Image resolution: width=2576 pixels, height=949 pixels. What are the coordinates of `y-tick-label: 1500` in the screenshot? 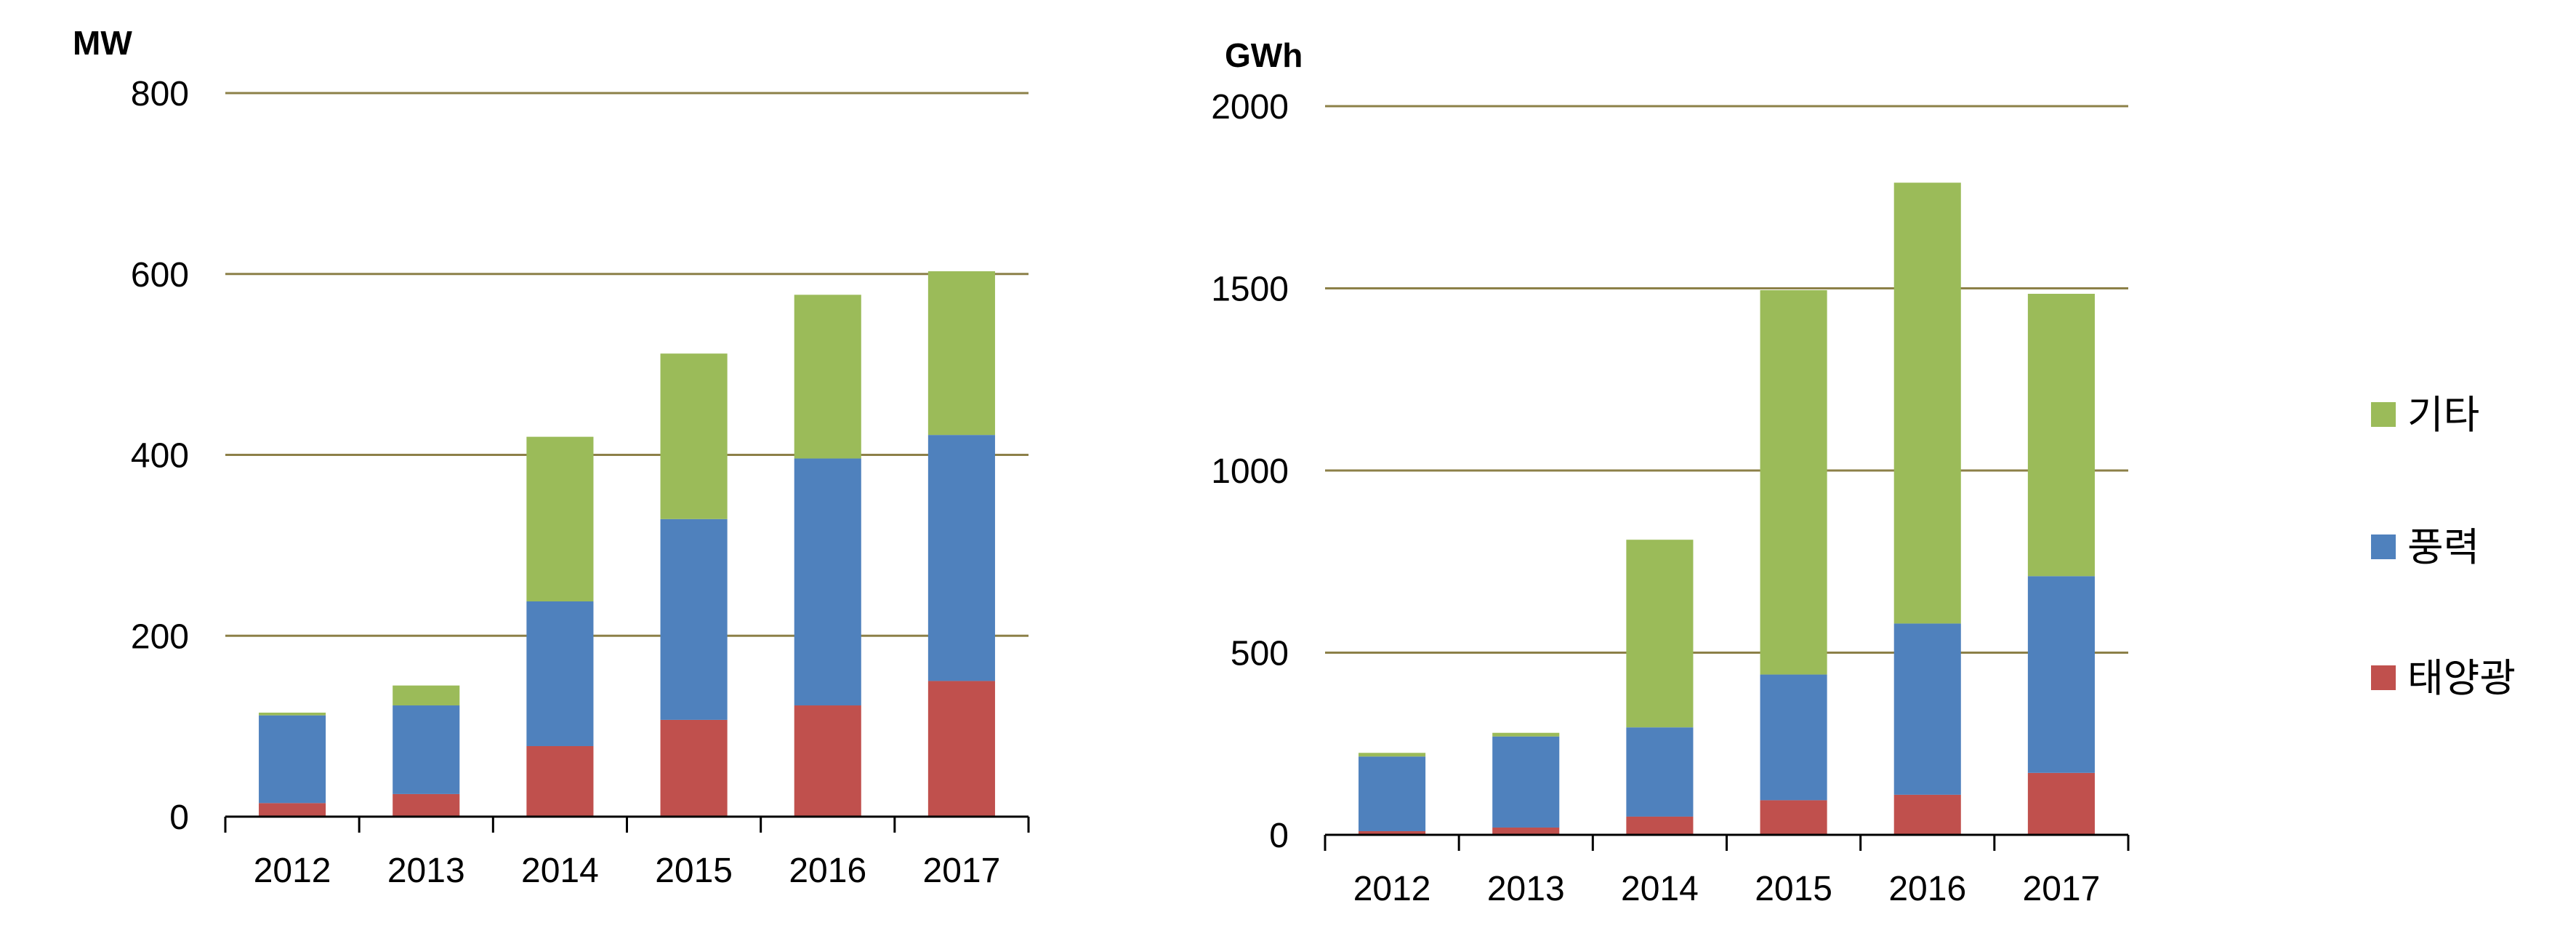 It's located at (1250, 290).